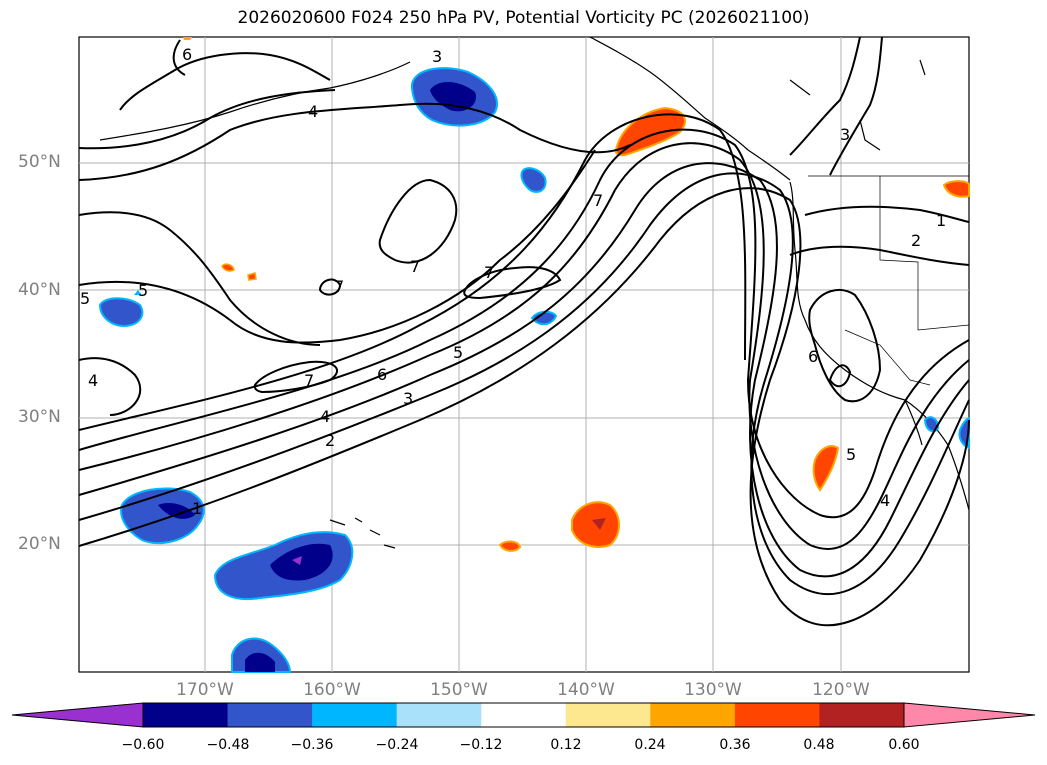 This screenshot has height=765, width=1047. I want to click on colorbar-extend-max, so click(969, 715).